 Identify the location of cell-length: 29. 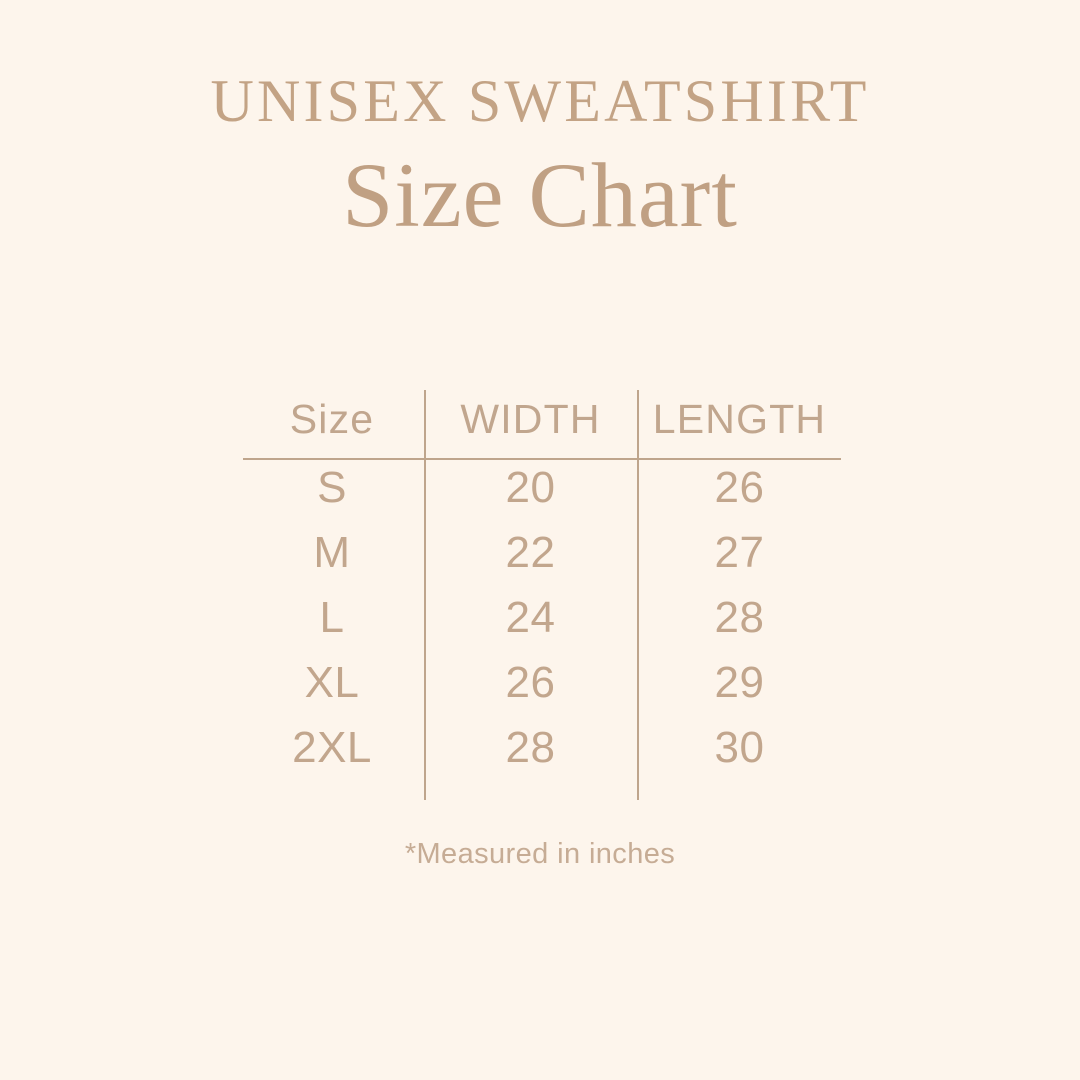
(739, 682).